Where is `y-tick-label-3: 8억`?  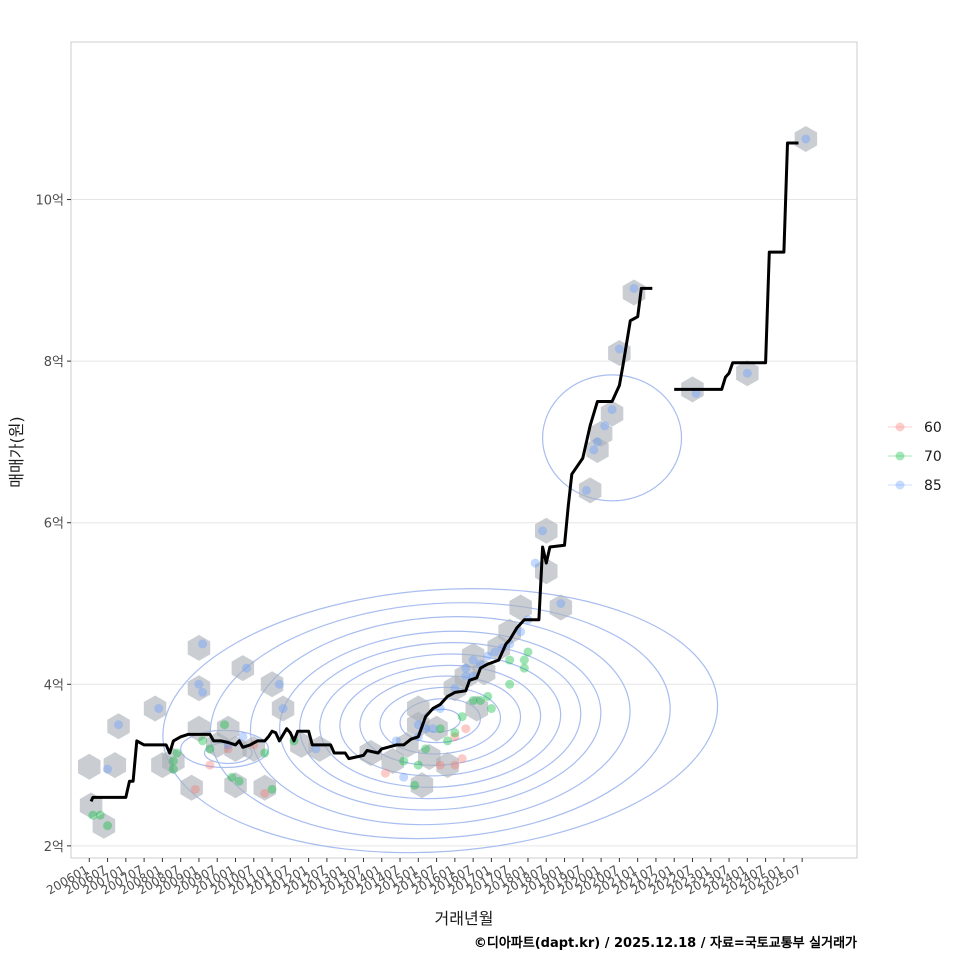 y-tick-label-3: 8억 is located at coordinates (54, 362).